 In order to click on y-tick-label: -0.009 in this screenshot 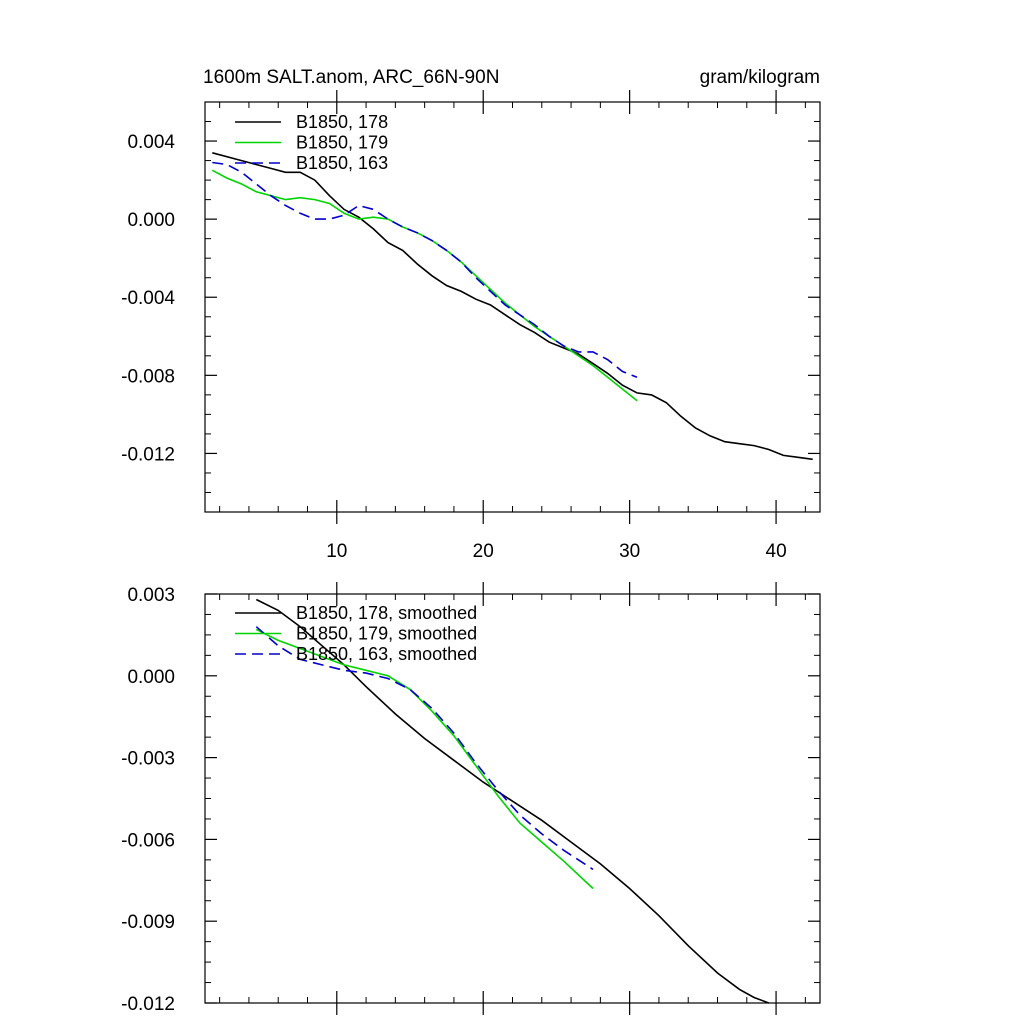, I will do `click(148, 922)`.